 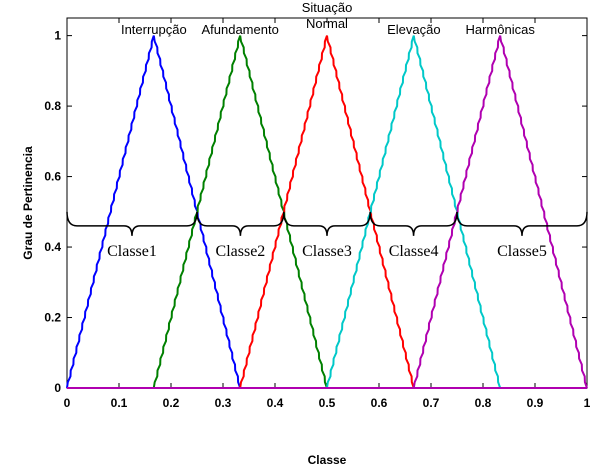 What do you see at coordinates (52, 247) in the screenshot?
I see `y-tick-label: 0.4` at bounding box center [52, 247].